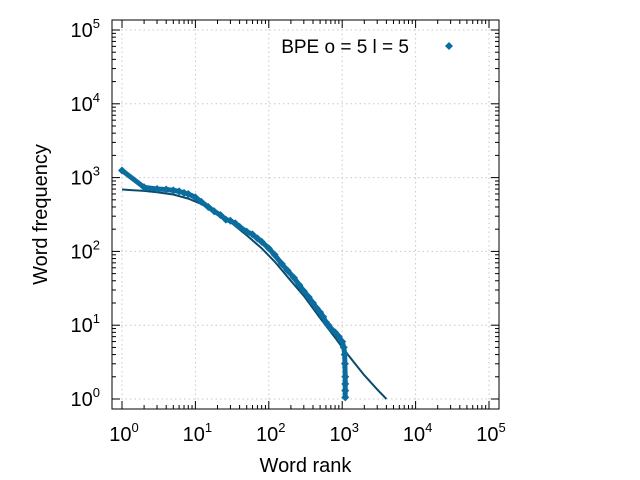 The image size is (640, 480). What do you see at coordinates (85, 177) in the screenshot?
I see `y-tick-label: 10³` at bounding box center [85, 177].